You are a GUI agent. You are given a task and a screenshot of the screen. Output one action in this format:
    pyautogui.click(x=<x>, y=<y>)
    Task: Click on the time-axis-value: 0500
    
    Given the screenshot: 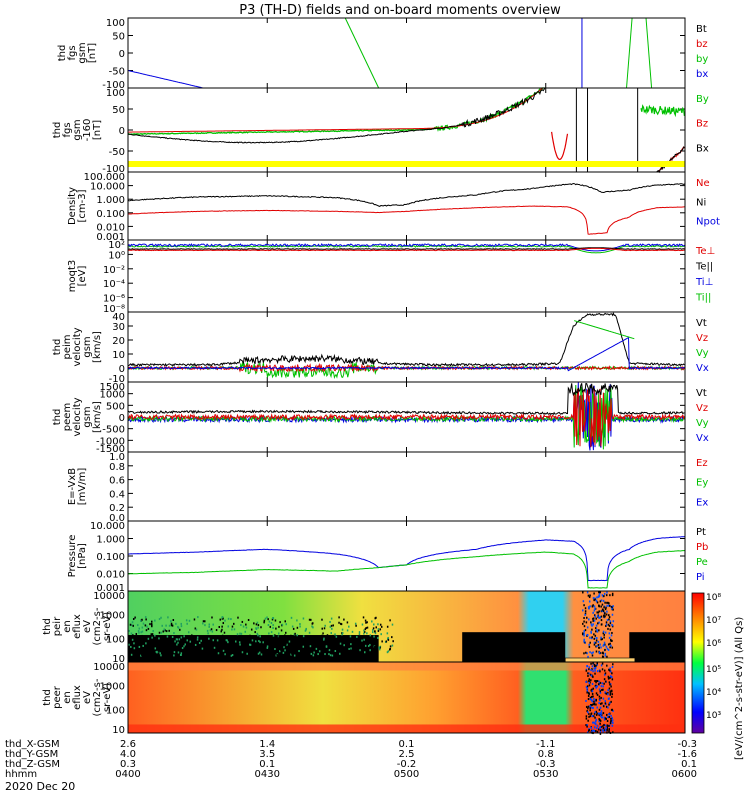 What is the action you would take?
    pyautogui.click(x=406, y=774)
    